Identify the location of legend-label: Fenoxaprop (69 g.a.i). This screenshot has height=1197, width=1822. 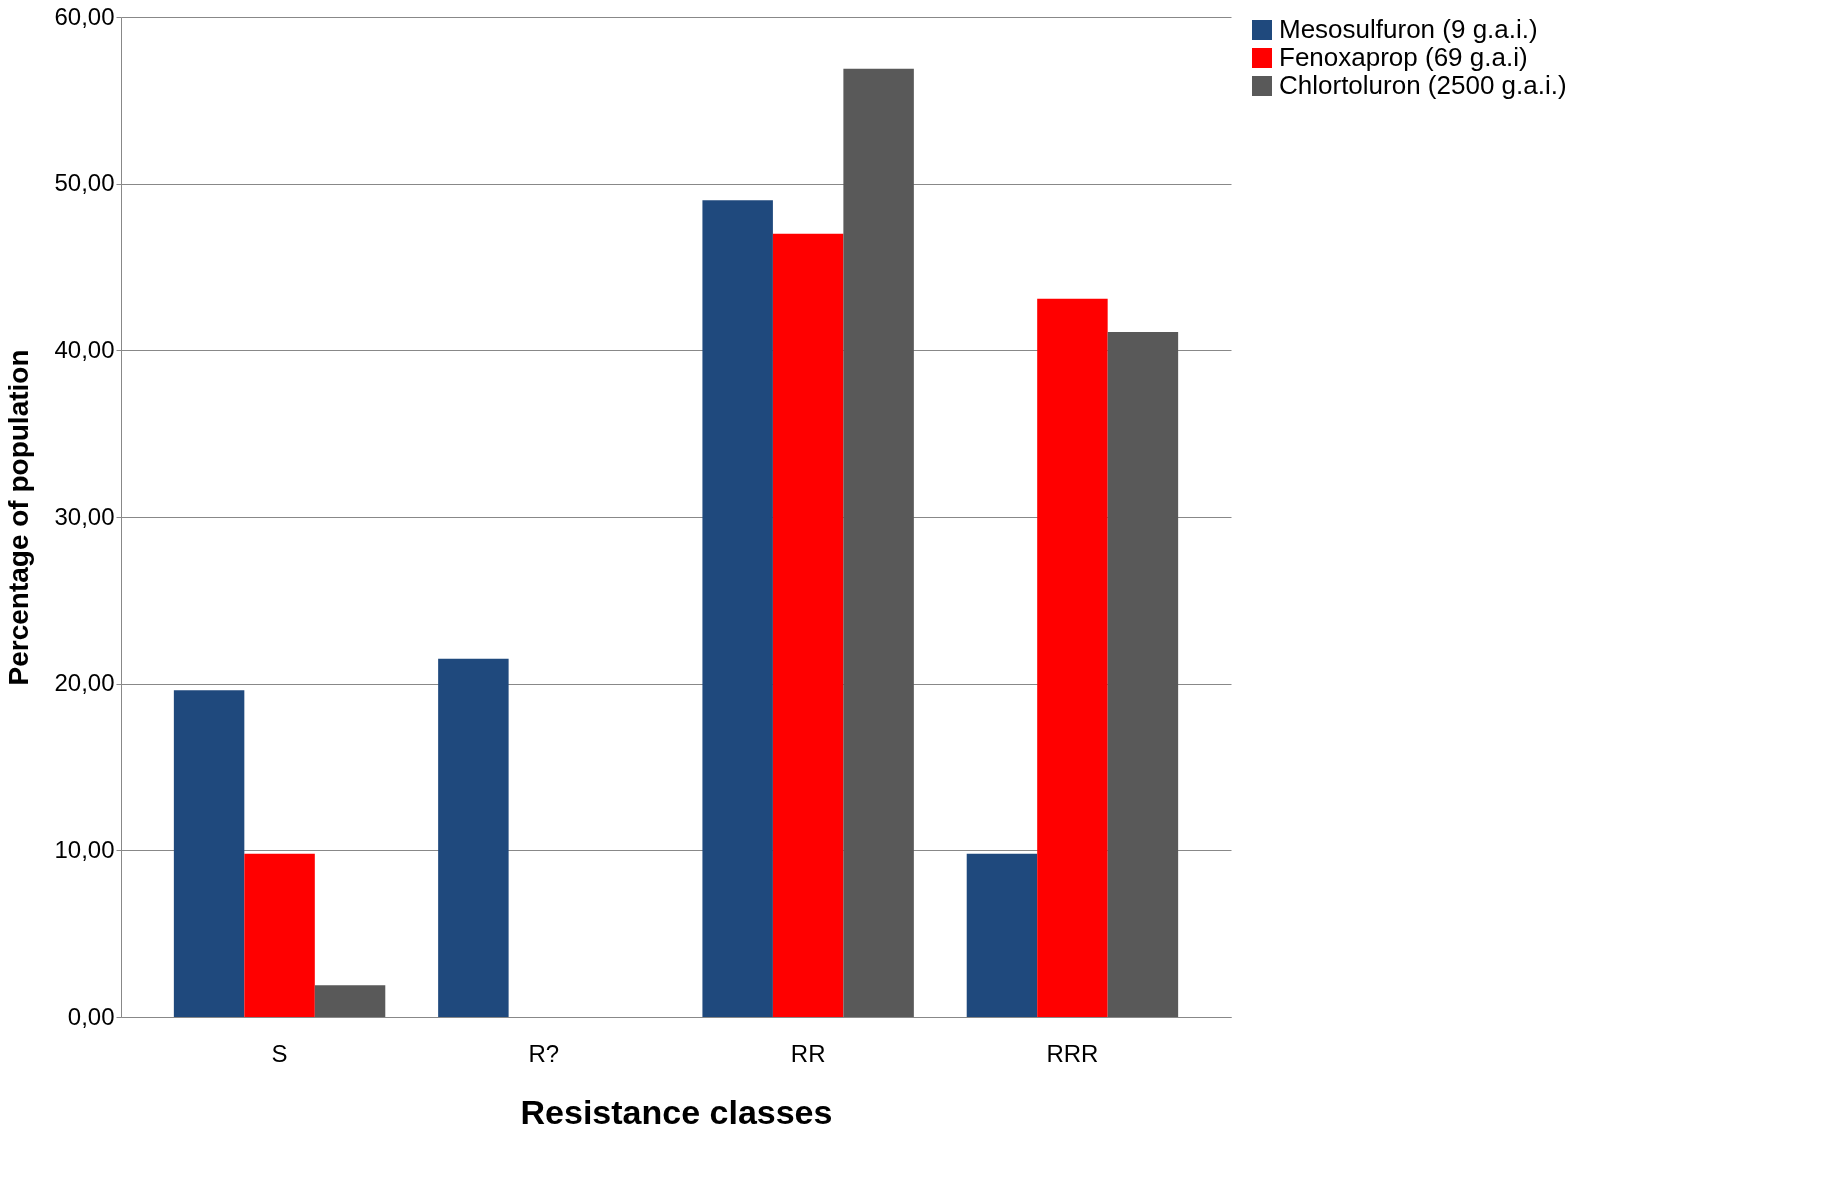
(1403, 57).